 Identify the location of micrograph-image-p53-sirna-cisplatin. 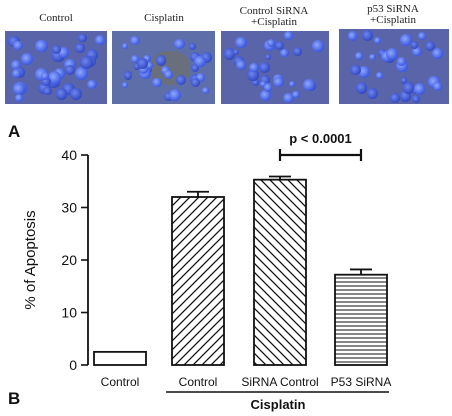
(394, 66).